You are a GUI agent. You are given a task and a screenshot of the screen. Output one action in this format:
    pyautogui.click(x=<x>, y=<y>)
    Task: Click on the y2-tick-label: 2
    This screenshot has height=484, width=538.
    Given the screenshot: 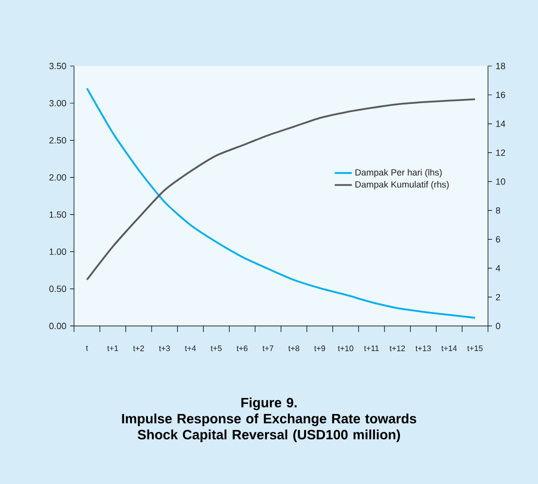 What is the action you would take?
    pyautogui.click(x=498, y=297)
    